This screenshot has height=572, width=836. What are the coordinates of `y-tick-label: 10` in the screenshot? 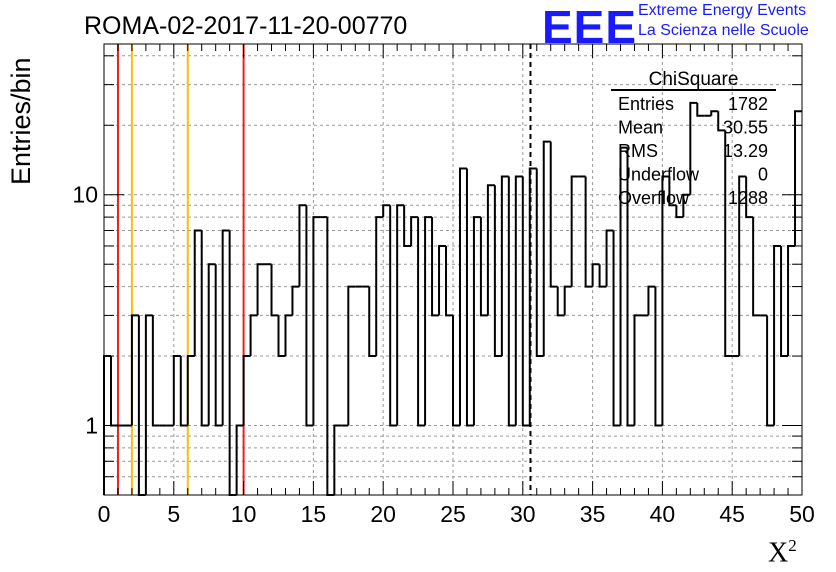 It's located at (85, 195).